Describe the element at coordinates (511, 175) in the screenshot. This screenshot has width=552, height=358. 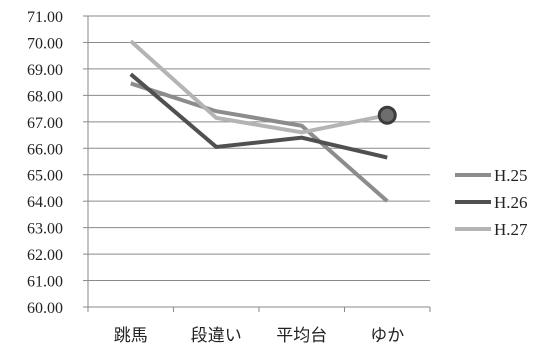
I see `legend-label: H.25` at that location.